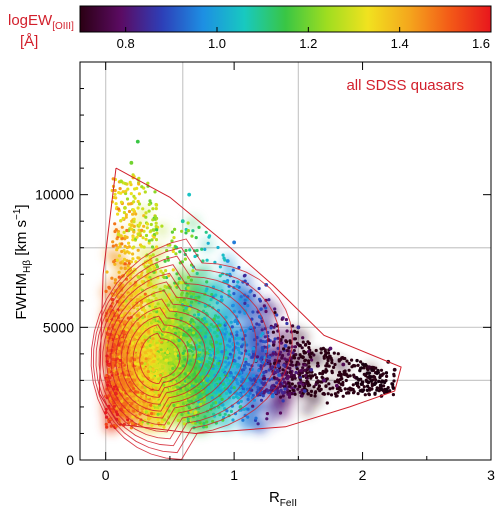  Describe the element at coordinates (126, 43) in the screenshot. I see `colorbar-tick-label: 0.8` at that location.